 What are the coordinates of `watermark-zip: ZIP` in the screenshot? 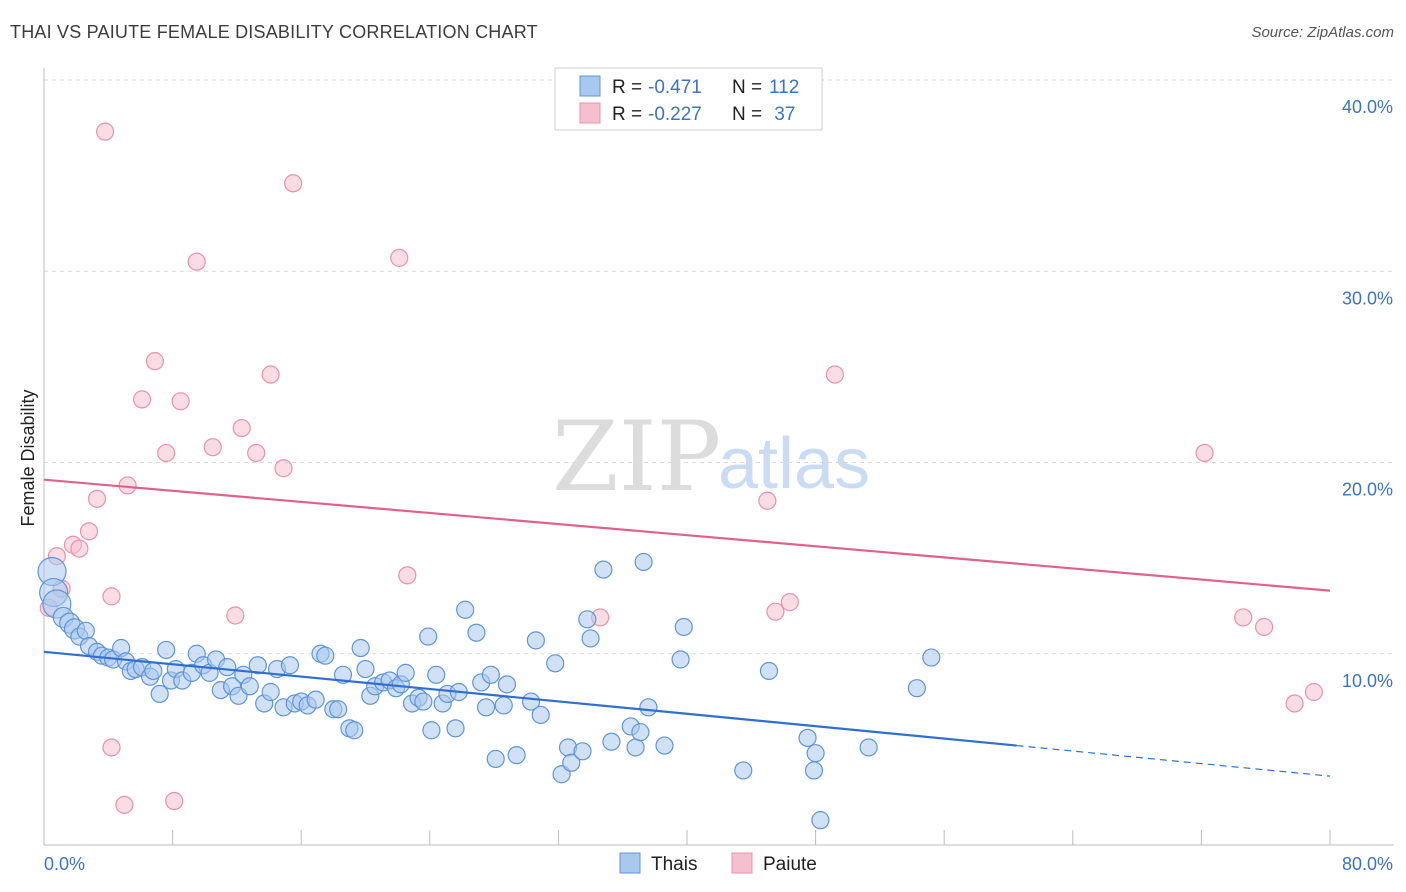 It's located at (636, 457).